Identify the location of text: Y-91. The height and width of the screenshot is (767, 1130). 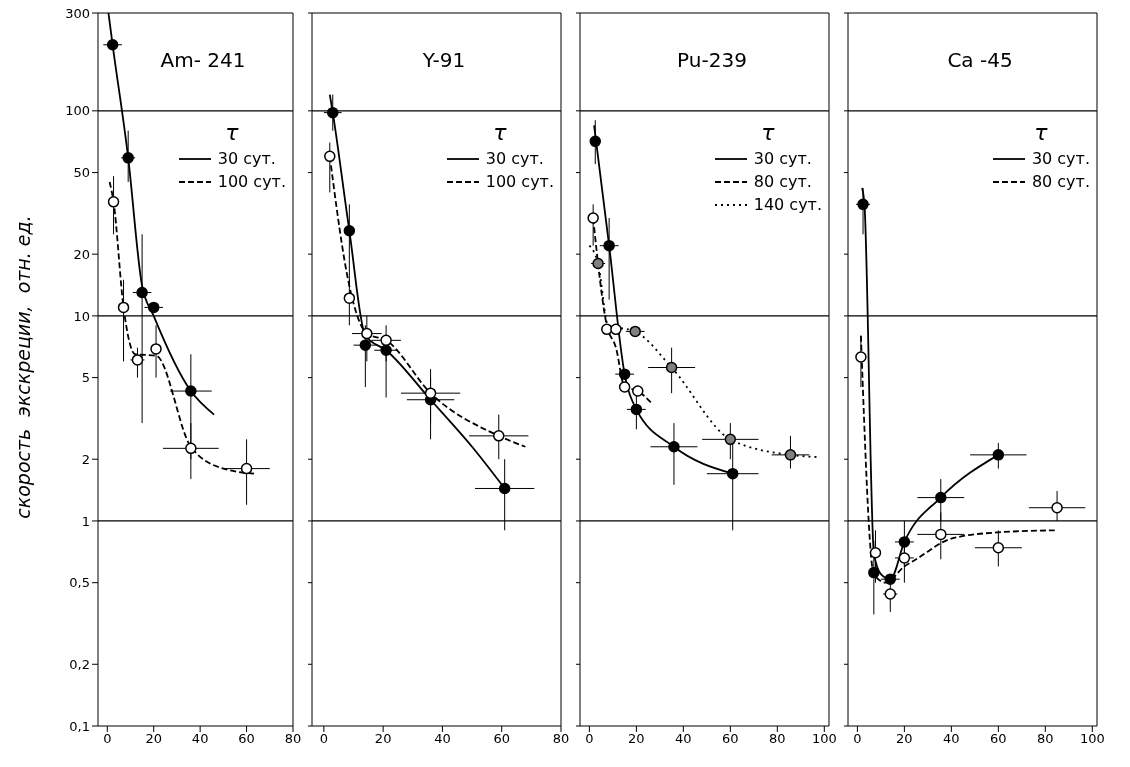
(444, 60).